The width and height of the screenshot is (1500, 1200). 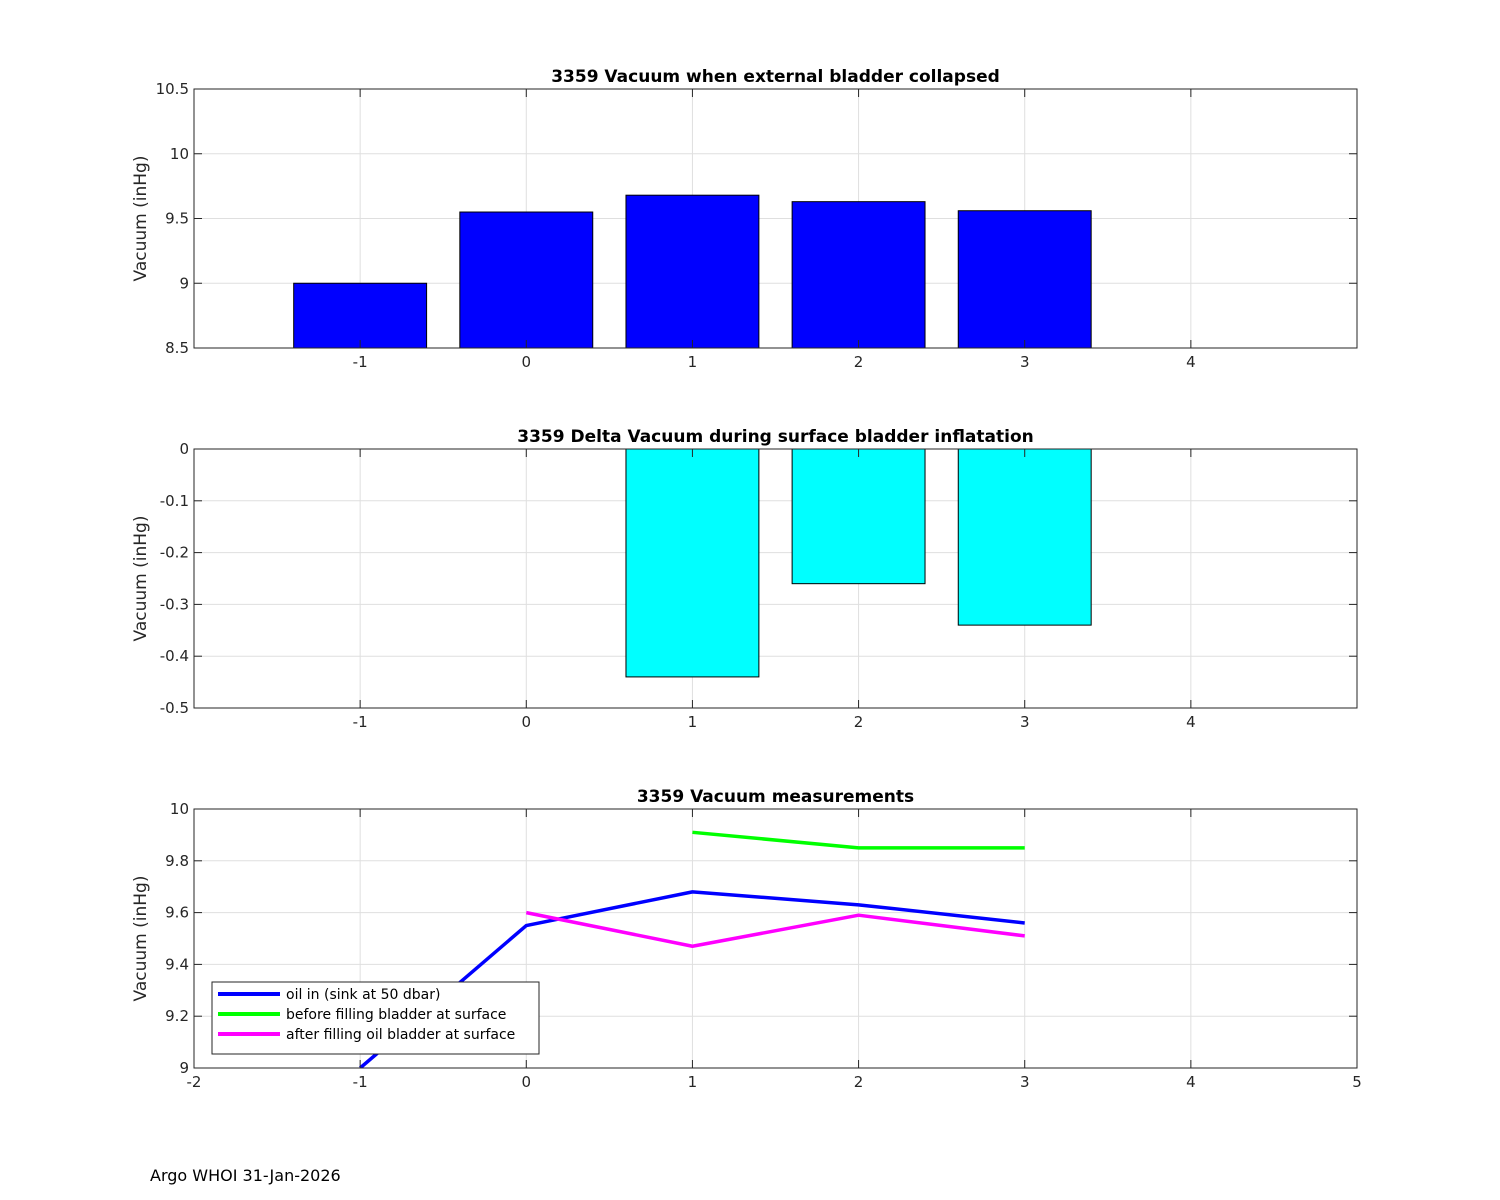 What do you see at coordinates (1357, 1082) in the screenshot?
I see `x-tick-label: 5` at bounding box center [1357, 1082].